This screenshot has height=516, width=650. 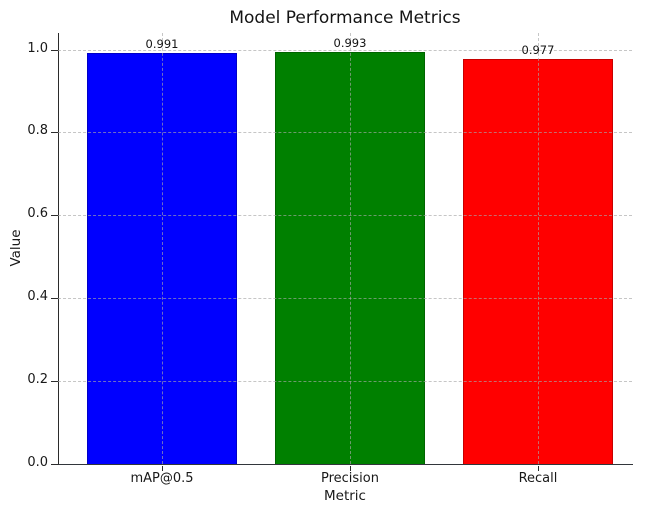 What do you see at coordinates (37, 214) in the screenshot?
I see `y-tick-label: 0.6` at bounding box center [37, 214].